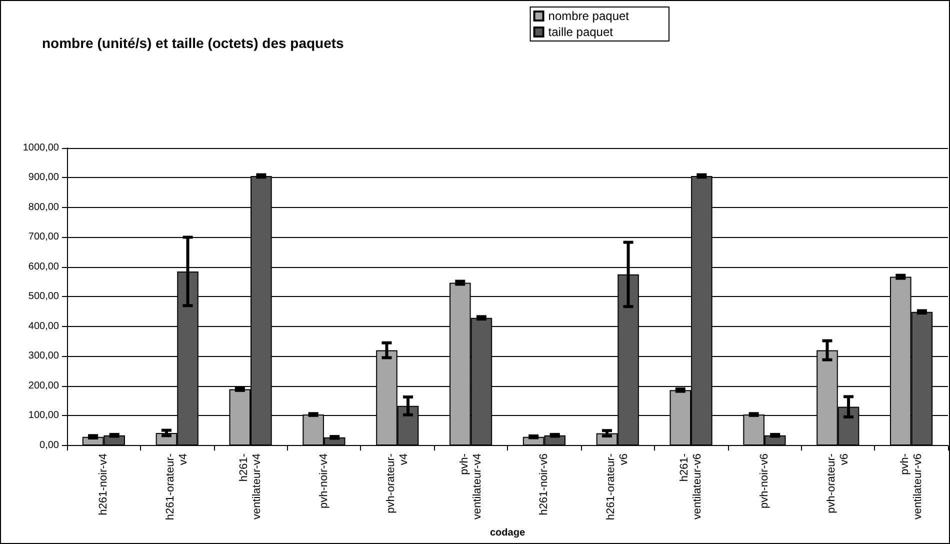 This screenshot has height=544, width=950. I want to click on y-tick-label: 900,00, so click(44, 178).